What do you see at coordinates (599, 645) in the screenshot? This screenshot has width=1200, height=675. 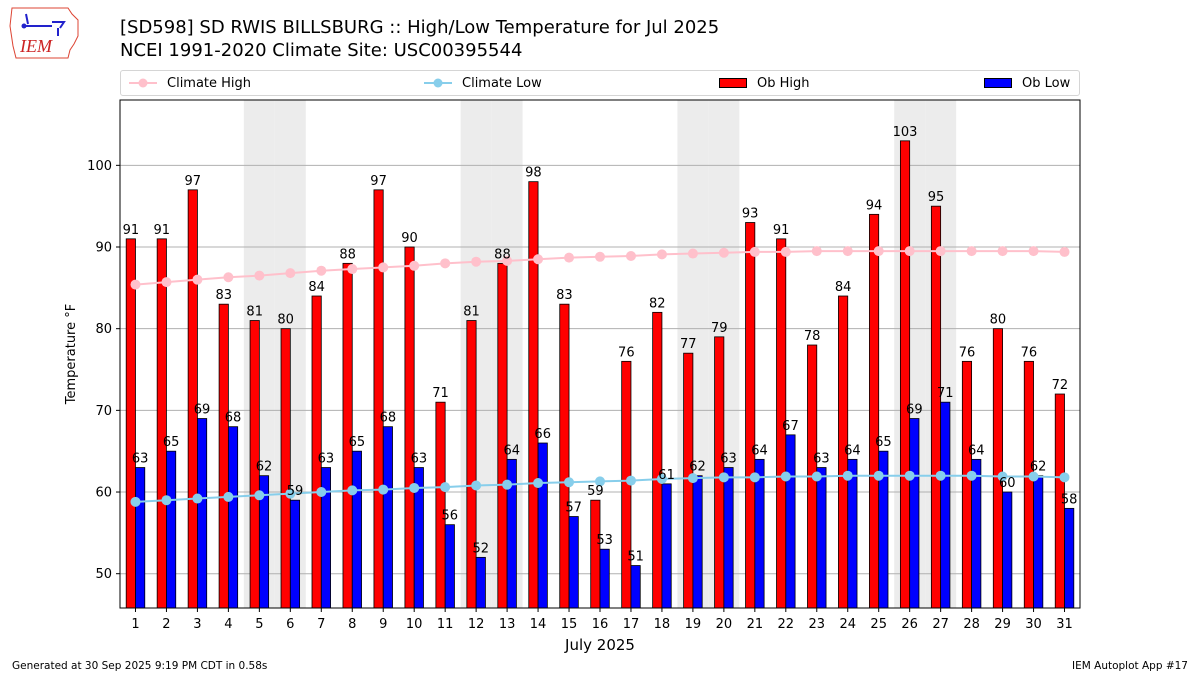 I see `x-axis-label: July 2025` at bounding box center [599, 645].